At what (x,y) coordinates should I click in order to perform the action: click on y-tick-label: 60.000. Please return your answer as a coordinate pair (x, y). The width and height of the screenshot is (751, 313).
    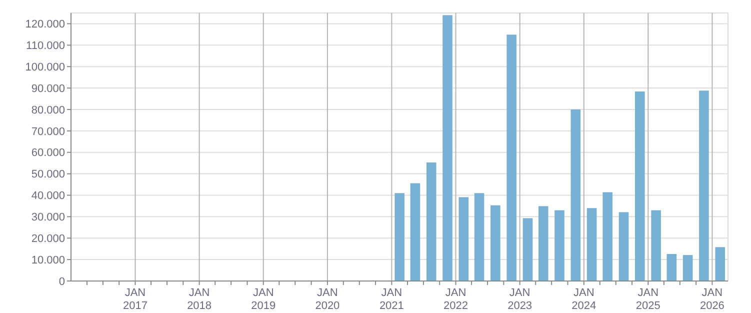
    Looking at the image, I should click on (48, 153).